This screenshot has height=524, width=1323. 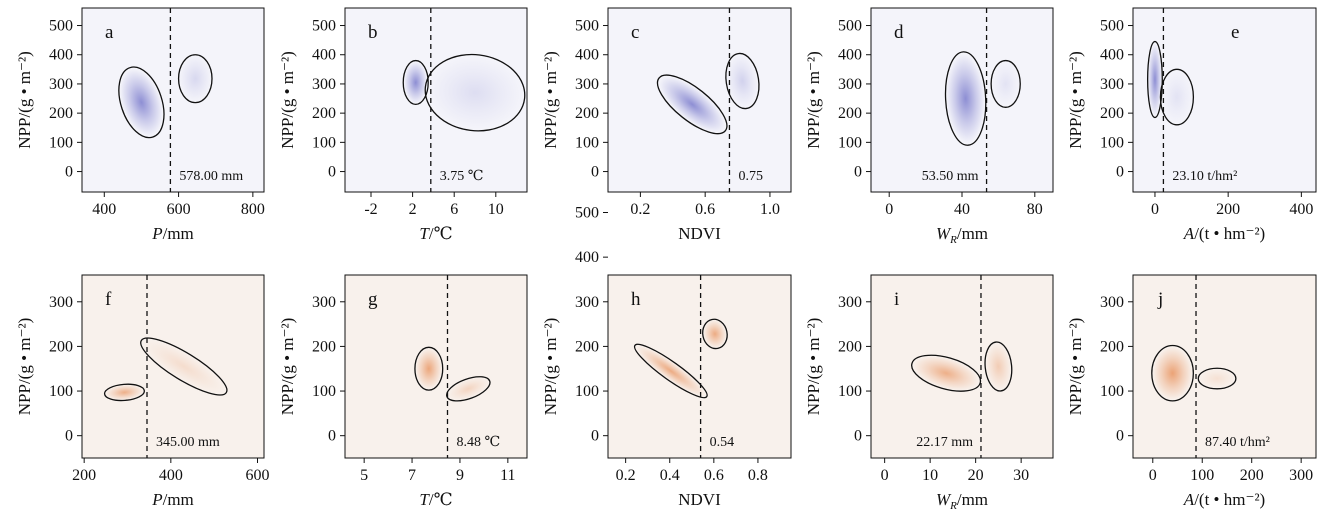 I want to click on threshold-label: 0.75, so click(x=750, y=176).